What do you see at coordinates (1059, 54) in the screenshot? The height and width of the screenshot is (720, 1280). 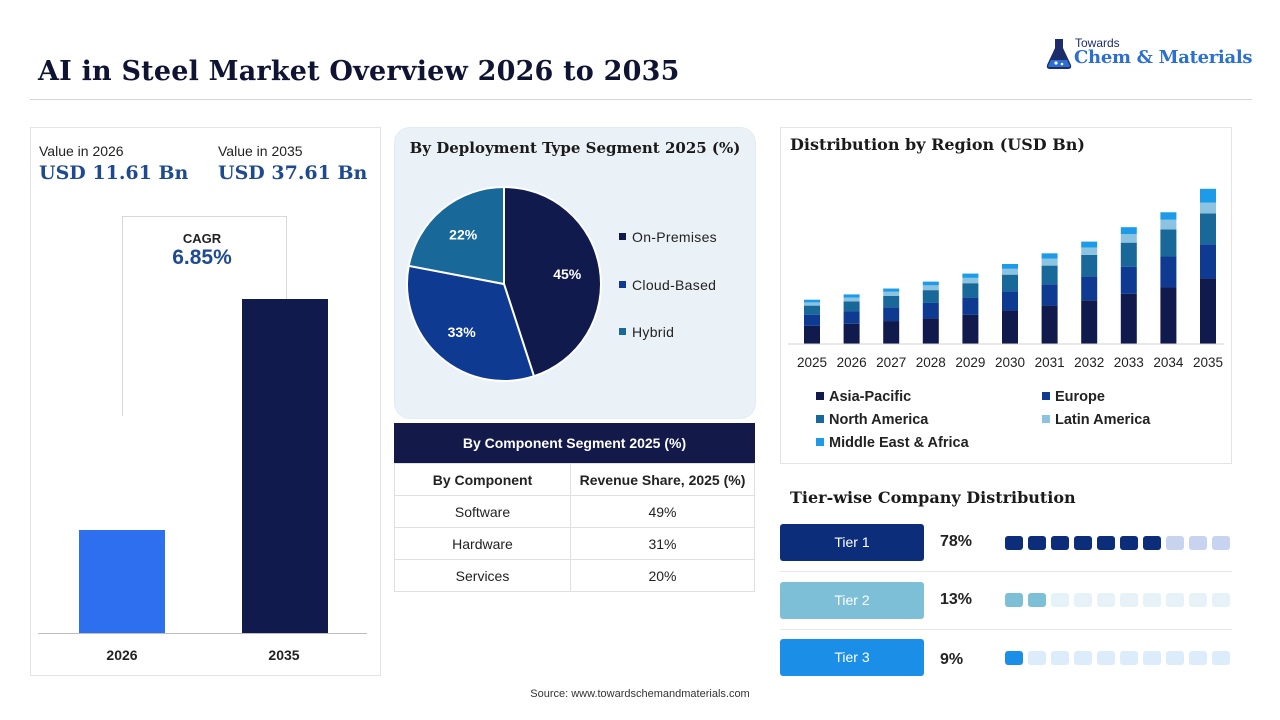 I see `flask-icon` at bounding box center [1059, 54].